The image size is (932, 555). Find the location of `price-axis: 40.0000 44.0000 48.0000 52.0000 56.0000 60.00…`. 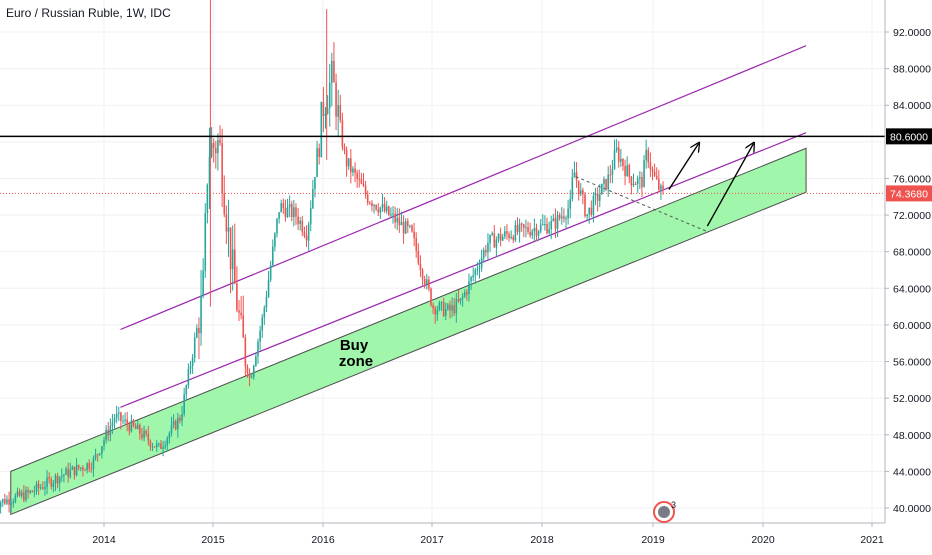

price-axis: 40.0000 44.0000 48.0000 52.0000 56.0000 60.00… is located at coordinates (908, 261).